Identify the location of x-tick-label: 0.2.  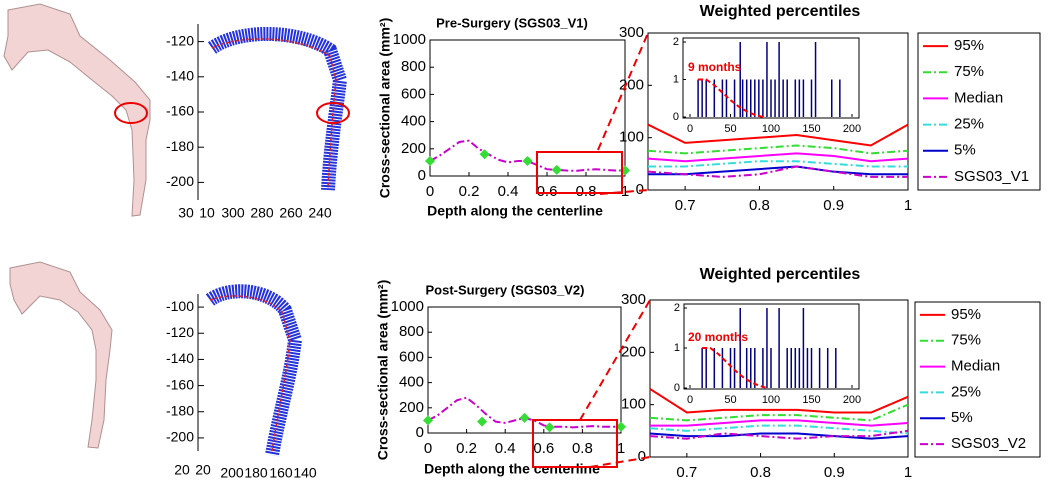
(466, 448).